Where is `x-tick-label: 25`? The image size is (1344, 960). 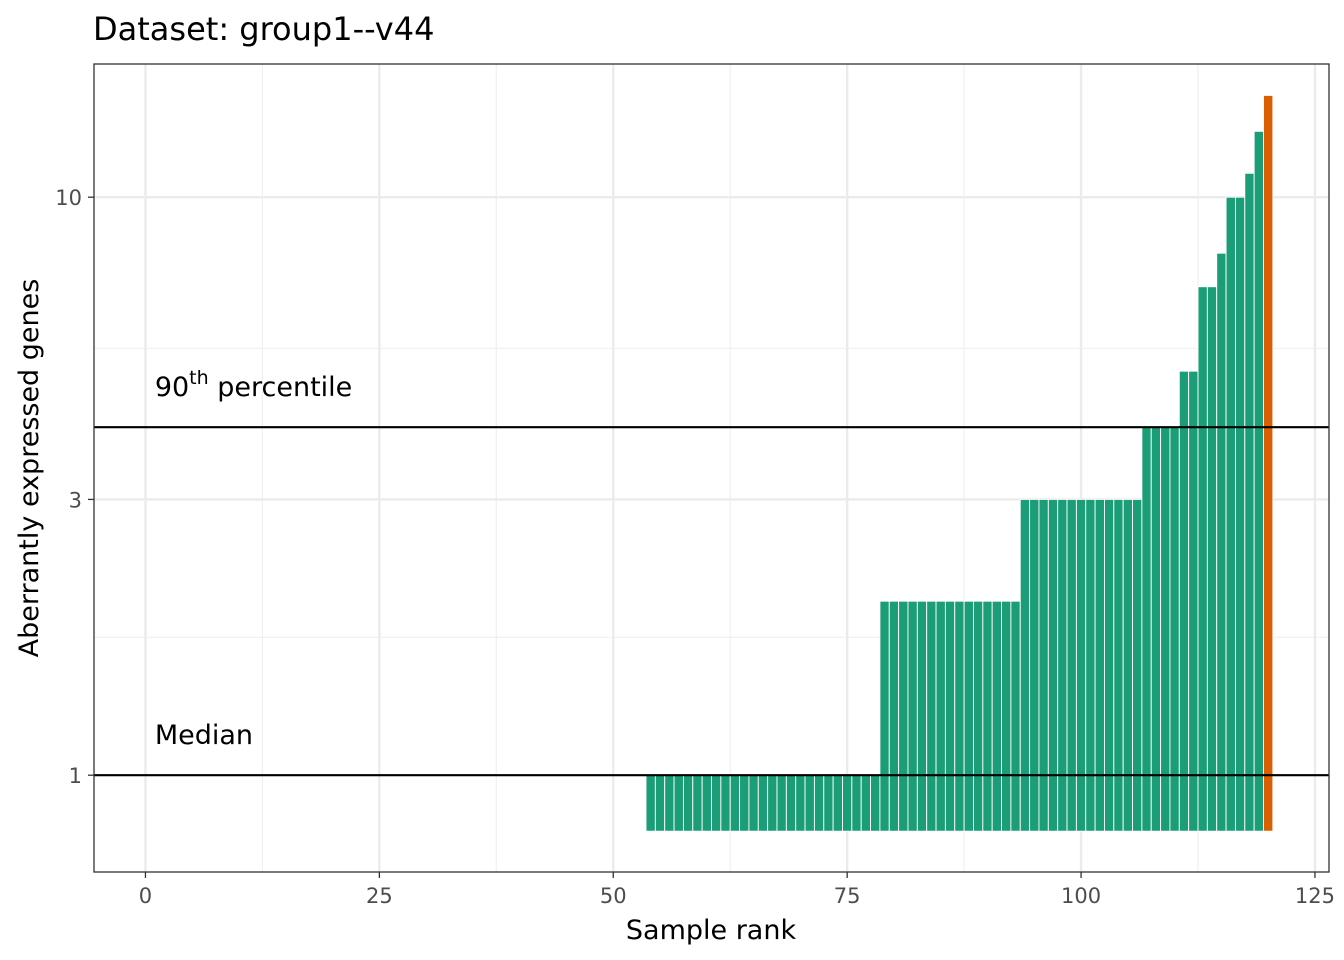 x-tick-label: 25 is located at coordinates (379, 896).